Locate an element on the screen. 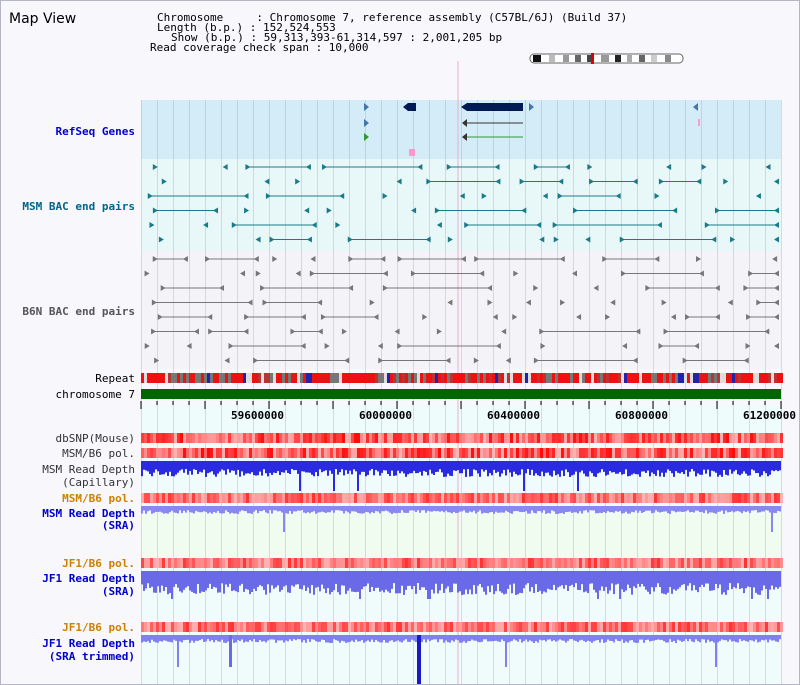 The image size is (800, 685). refseq-gene-arrow is located at coordinates (405, 107).